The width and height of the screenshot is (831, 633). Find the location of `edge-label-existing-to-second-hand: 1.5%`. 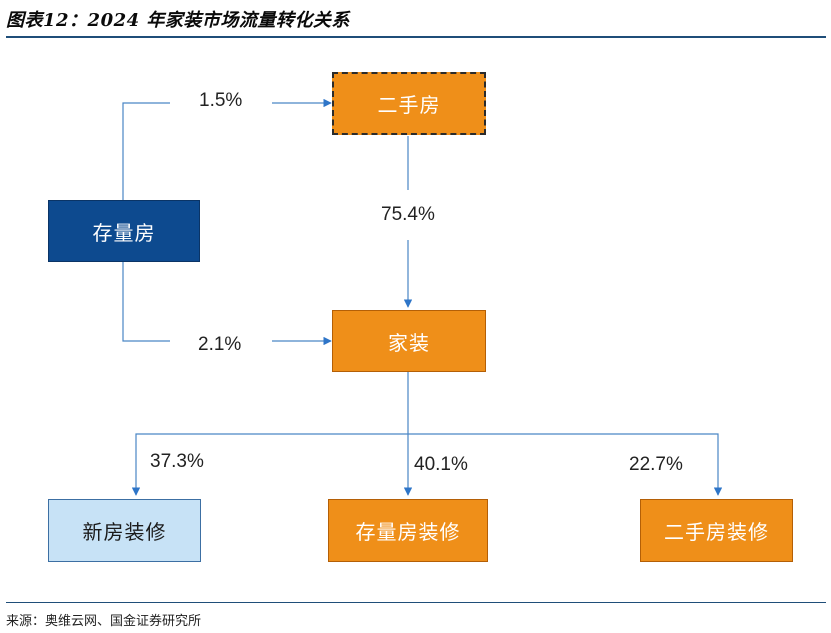

edge-label-existing-to-second-hand: 1.5% is located at coordinates (221, 100).